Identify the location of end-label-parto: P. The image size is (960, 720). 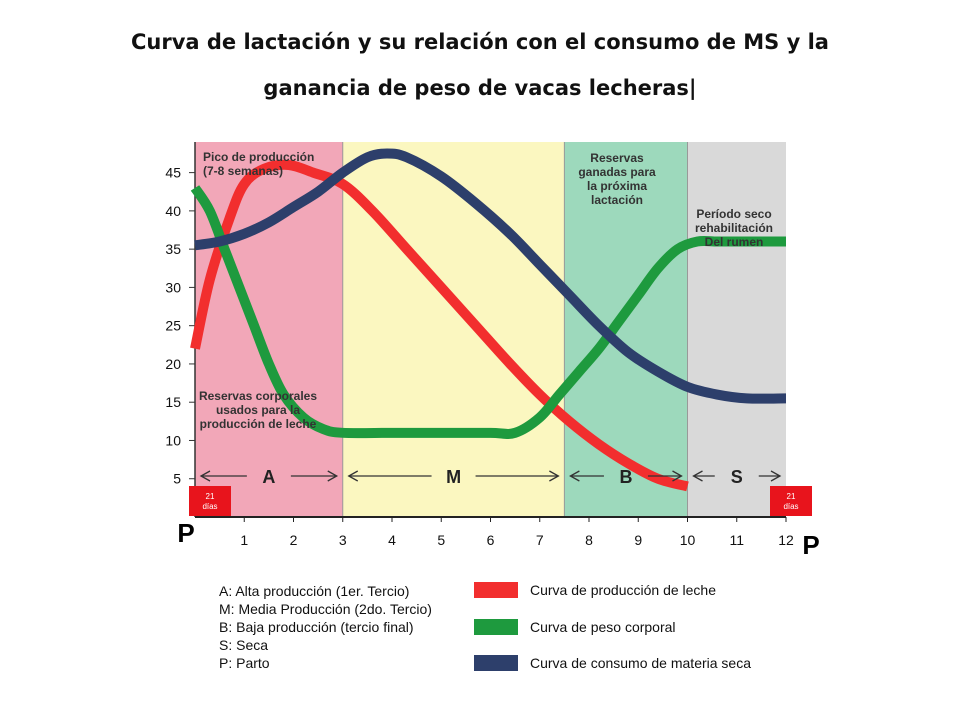
(810, 545).